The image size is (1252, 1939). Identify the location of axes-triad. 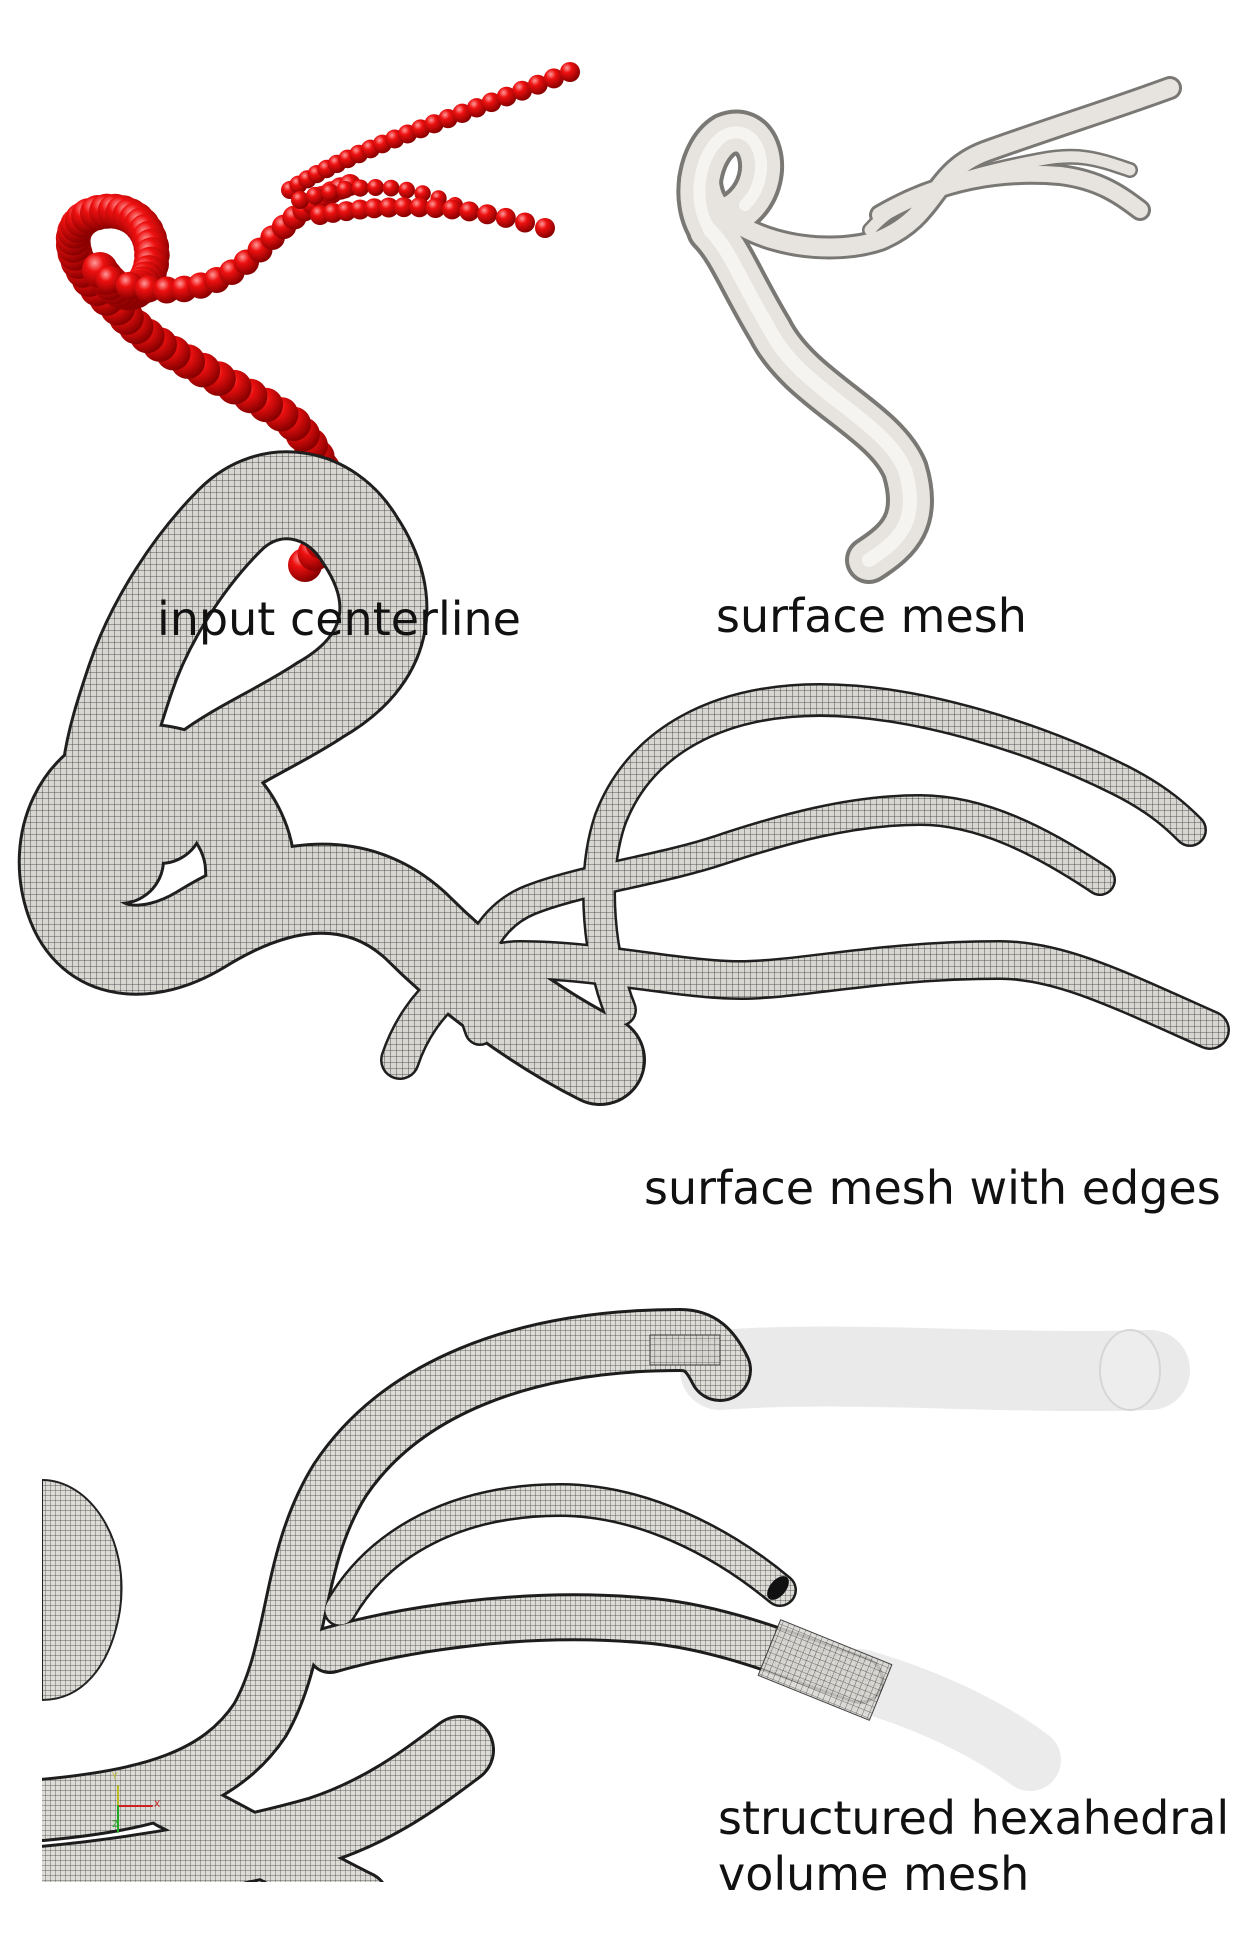
(135, 1809).